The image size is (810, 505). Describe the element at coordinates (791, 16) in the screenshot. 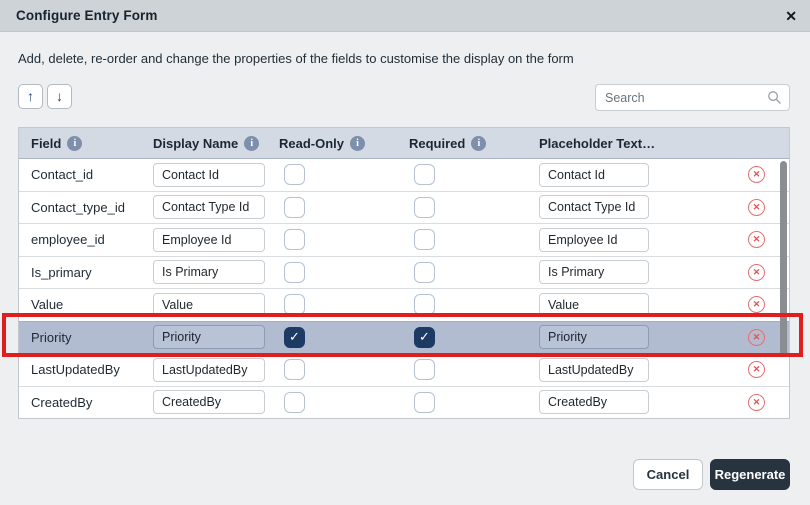

I see `close-icon: ✕` at that location.